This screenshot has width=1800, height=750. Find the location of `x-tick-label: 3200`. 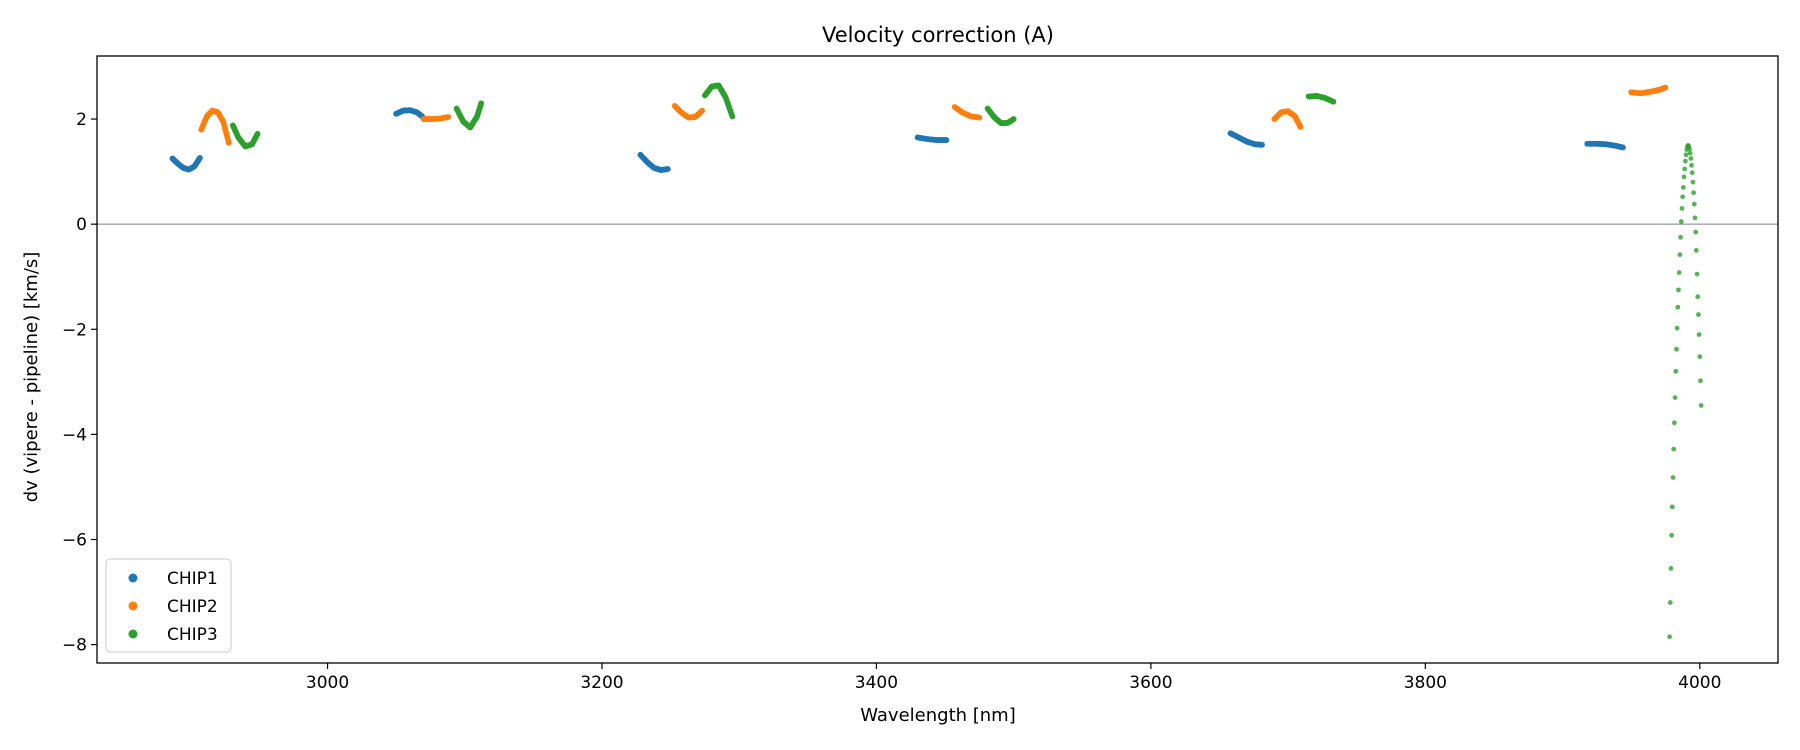

x-tick-label: 3200 is located at coordinates (601, 683).